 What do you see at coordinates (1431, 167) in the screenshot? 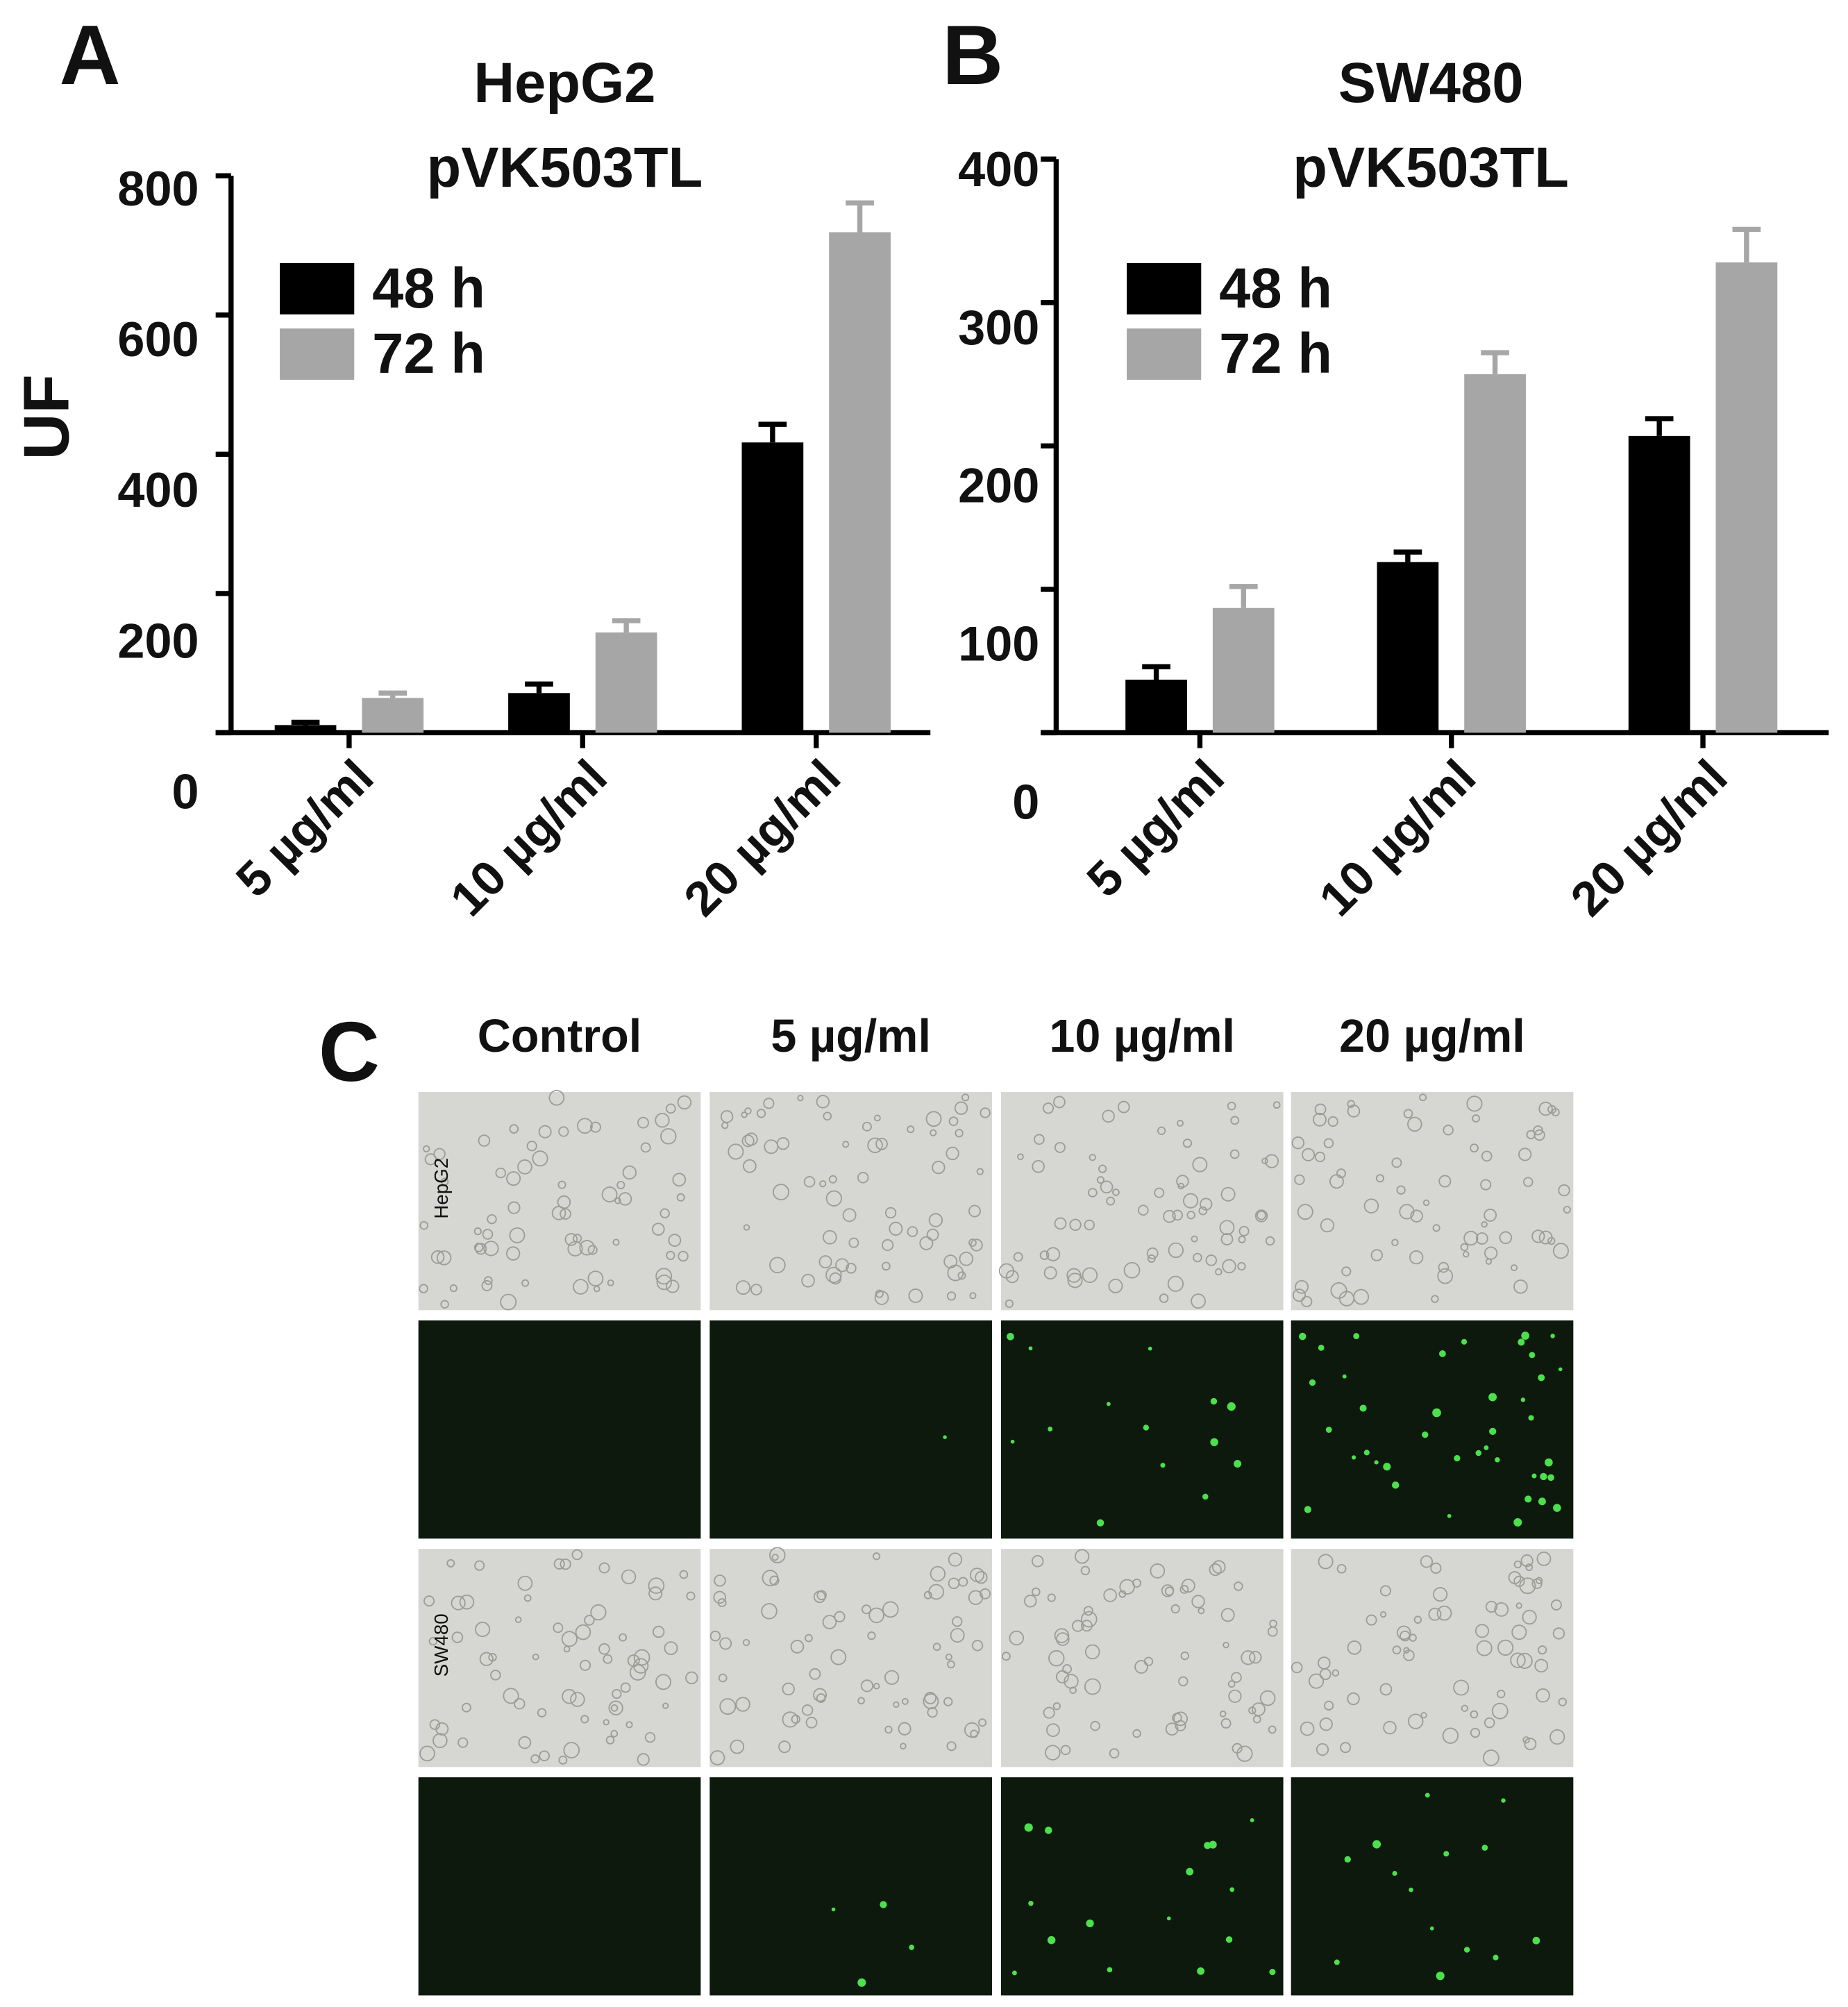
I see `chart-subtitle: pVK503TL` at bounding box center [1431, 167].